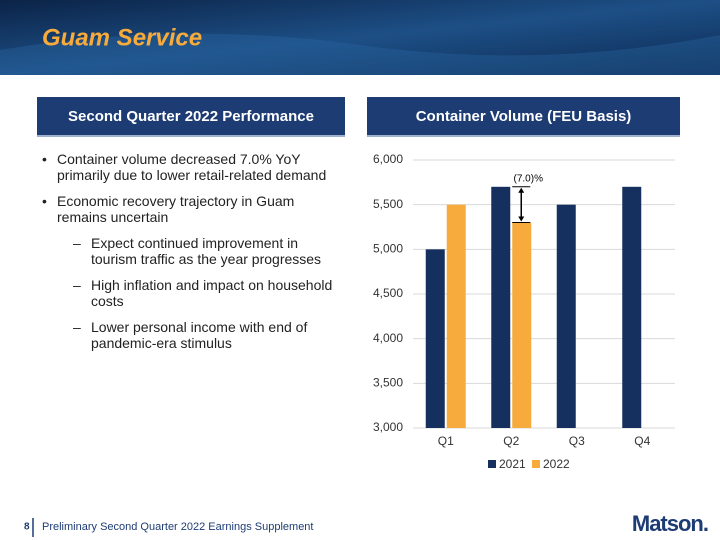 This screenshot has height=540, width=720. Describe the element at coordinates (191, 117) in the screenshot. I see `left-panel-title: Second Quarter 2022 Performance` at that location.